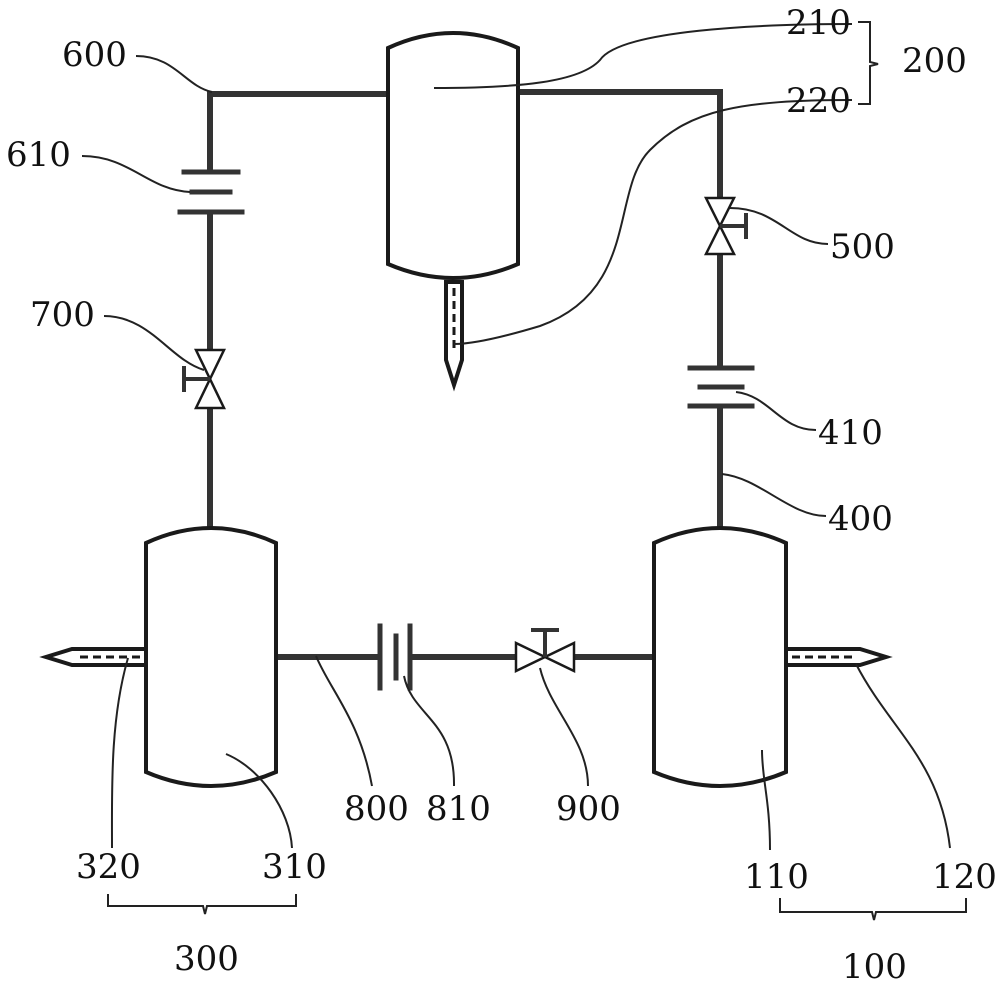  What do you see at coordinates (850, 433) in the screenshot?
I see `label-410: 410` at bounding box center [850, 433].